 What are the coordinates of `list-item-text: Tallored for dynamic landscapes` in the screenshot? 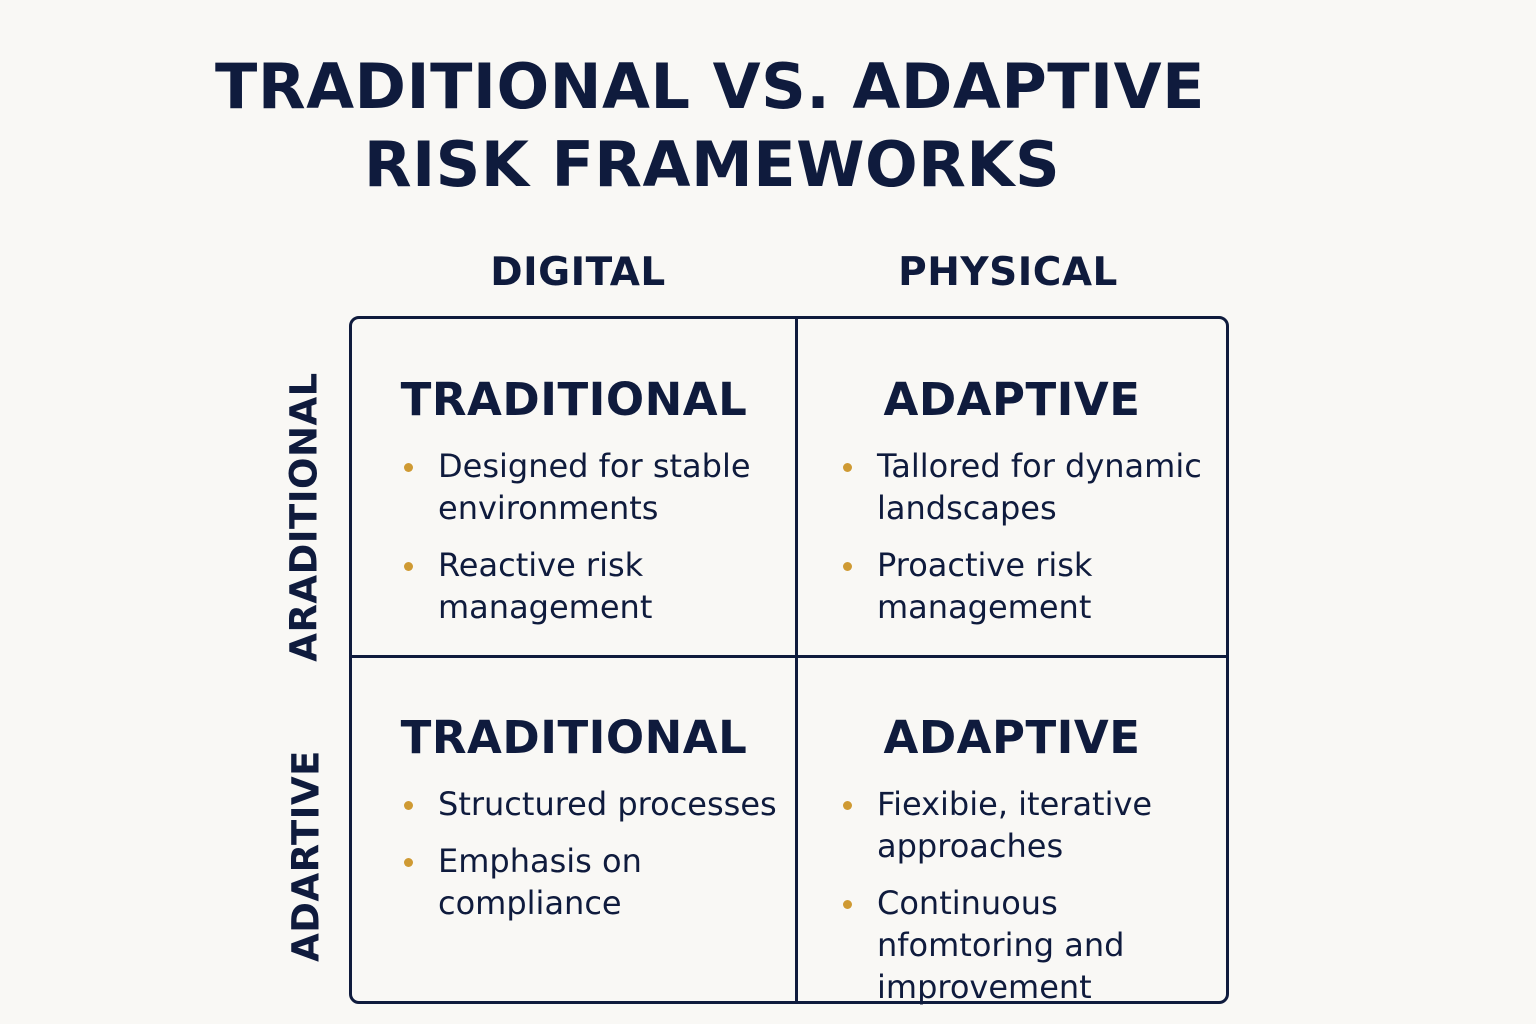 It's located at (1039, 487).